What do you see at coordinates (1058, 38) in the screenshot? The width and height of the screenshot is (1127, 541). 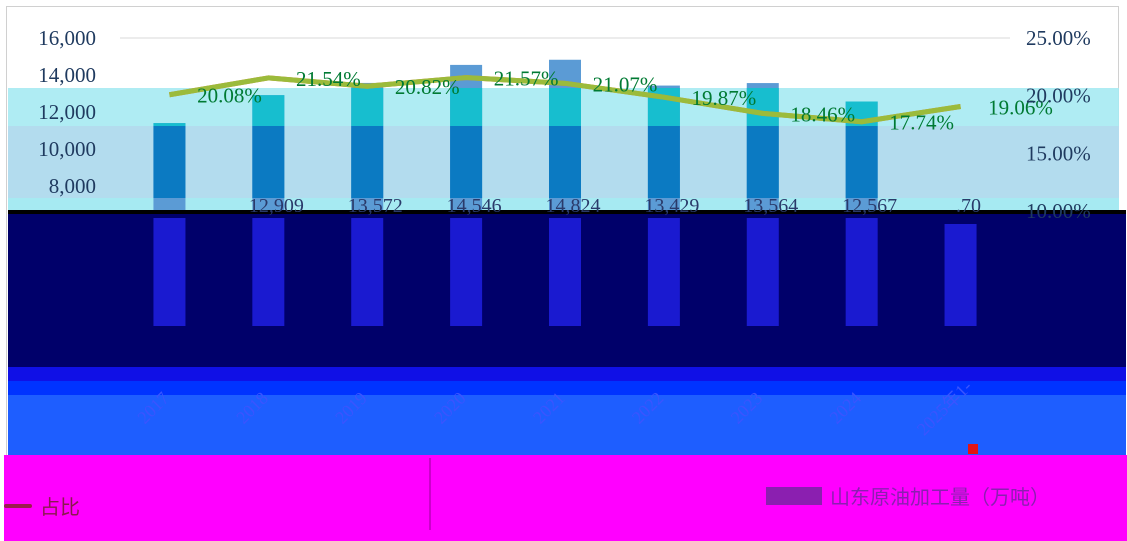 I see `y-right-tick: 25.00%` at bounding box center [1058, 38].